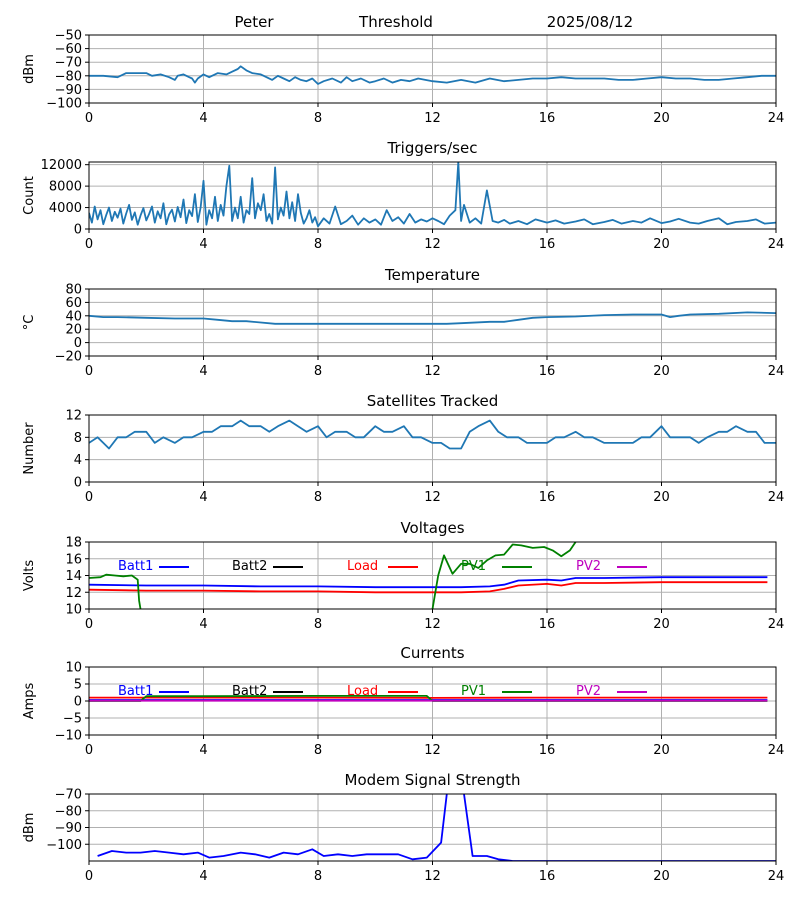 The height and width of the screenshot is (904, 800). What do you see at coordinates (78, 460) in the screenshot?
I see `y-tick-label: 4` at bounding box center [78, 460].